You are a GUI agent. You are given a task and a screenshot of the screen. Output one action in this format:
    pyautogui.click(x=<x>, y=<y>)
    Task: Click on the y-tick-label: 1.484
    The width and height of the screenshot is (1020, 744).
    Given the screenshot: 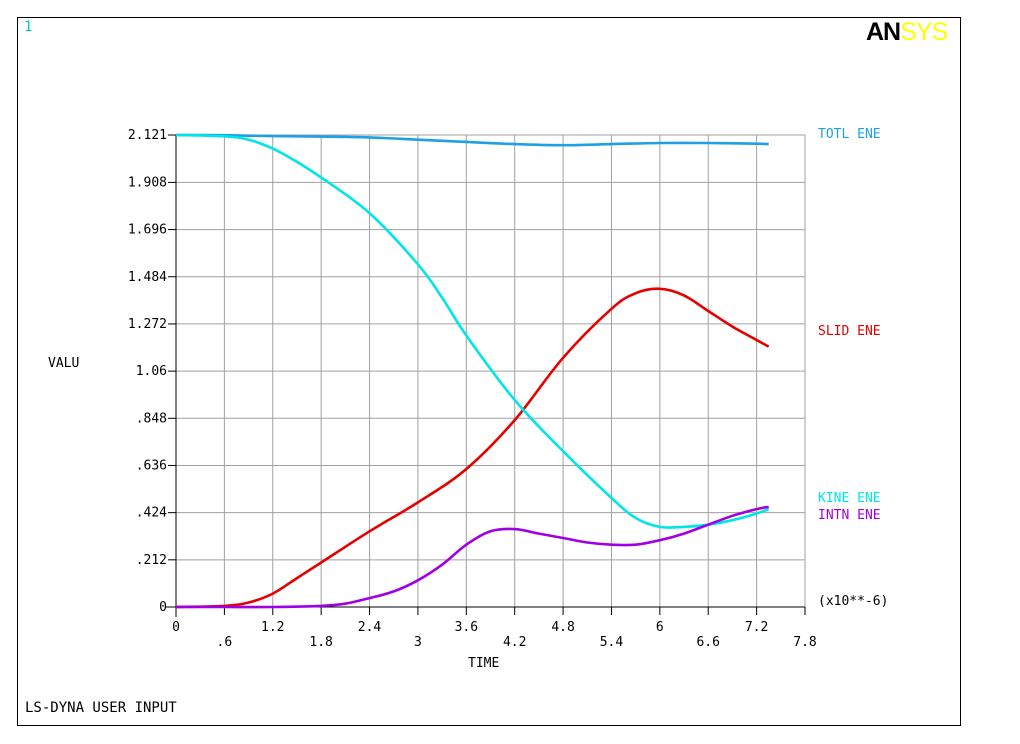 What is the action you would take?
    pyautogui.click(x=147, y=277)
    